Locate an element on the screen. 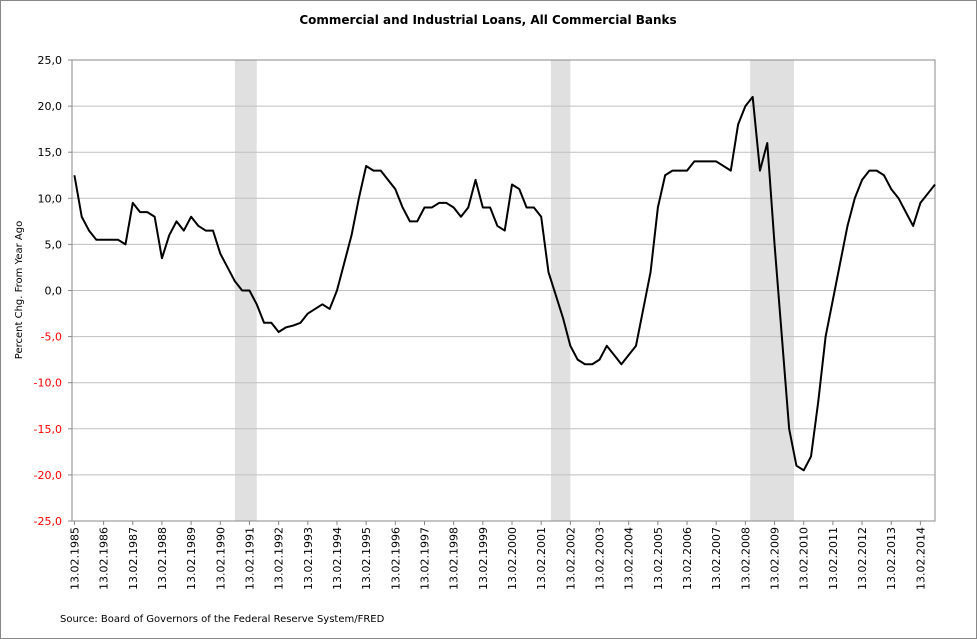  x-tick-label: 13.02.1997 is located at coordinates (424, 558).